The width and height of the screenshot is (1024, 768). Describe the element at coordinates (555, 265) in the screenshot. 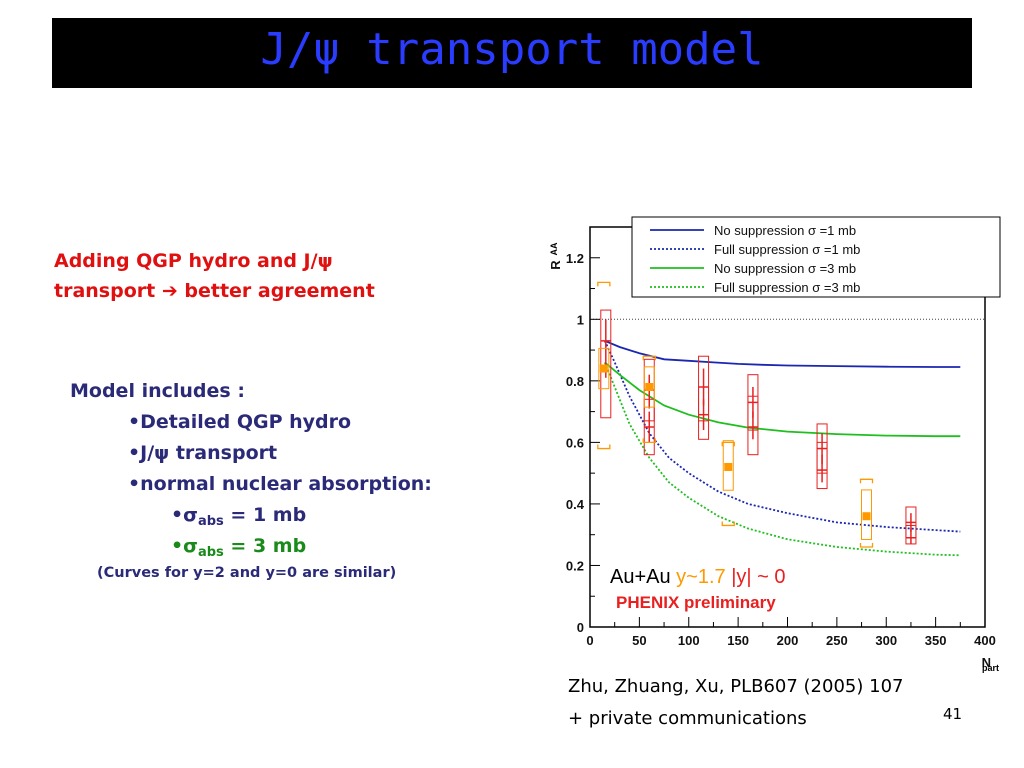

I see `y-axis-label: R` at that location.